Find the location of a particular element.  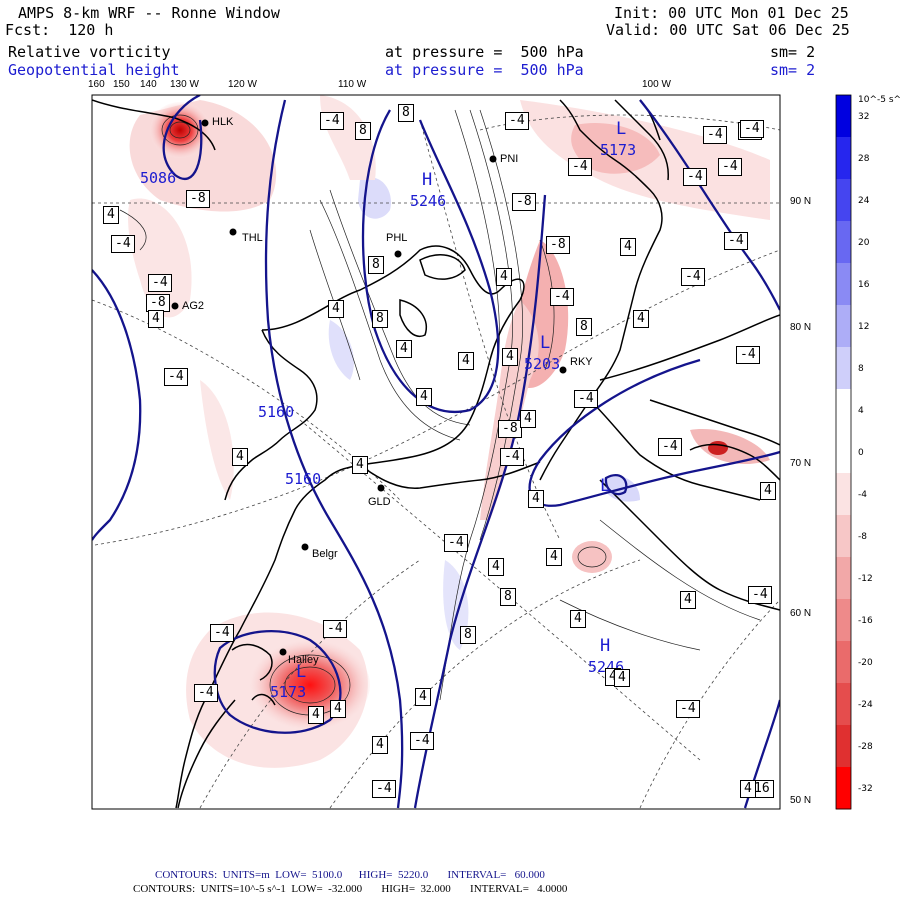

forecast-hour: Fcst: 120 h is located at coordinates (59, 30).